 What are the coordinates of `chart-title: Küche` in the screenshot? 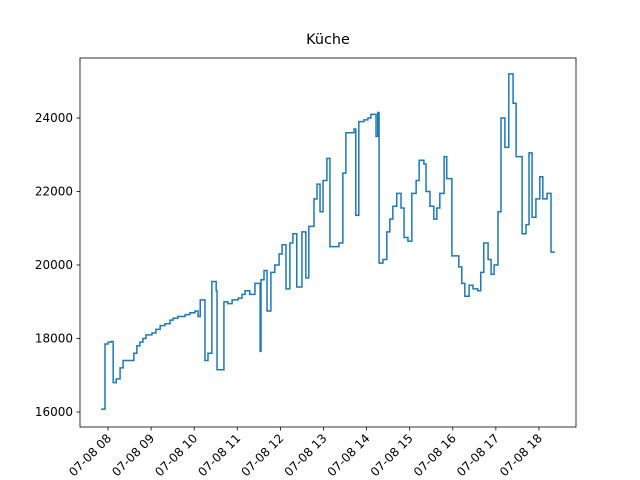 It's located at (328, 40).